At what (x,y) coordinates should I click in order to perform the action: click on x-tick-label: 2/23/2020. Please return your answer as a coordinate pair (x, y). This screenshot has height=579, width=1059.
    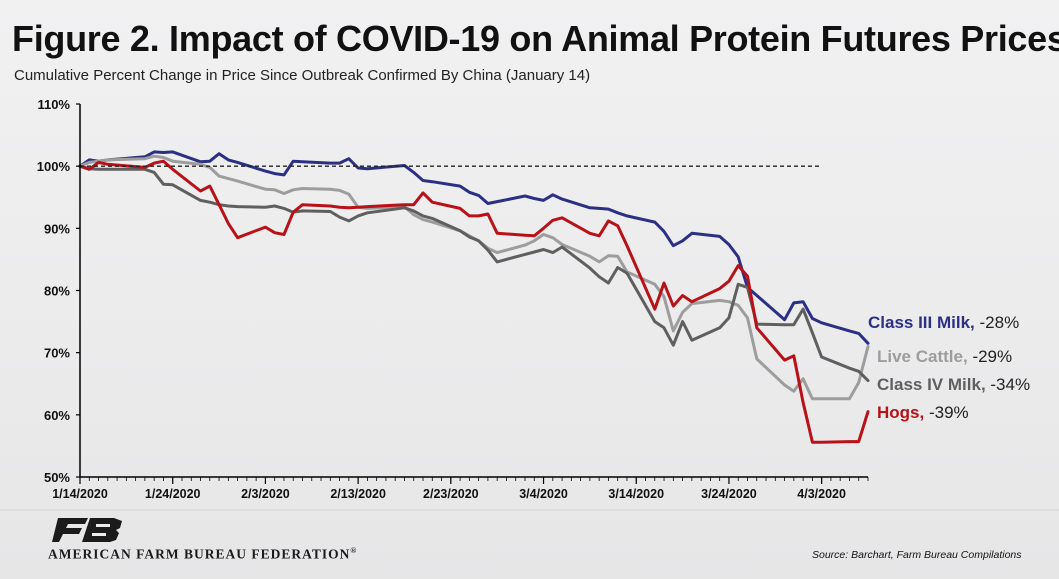
    Looking at the image, I should click on (451, 494).